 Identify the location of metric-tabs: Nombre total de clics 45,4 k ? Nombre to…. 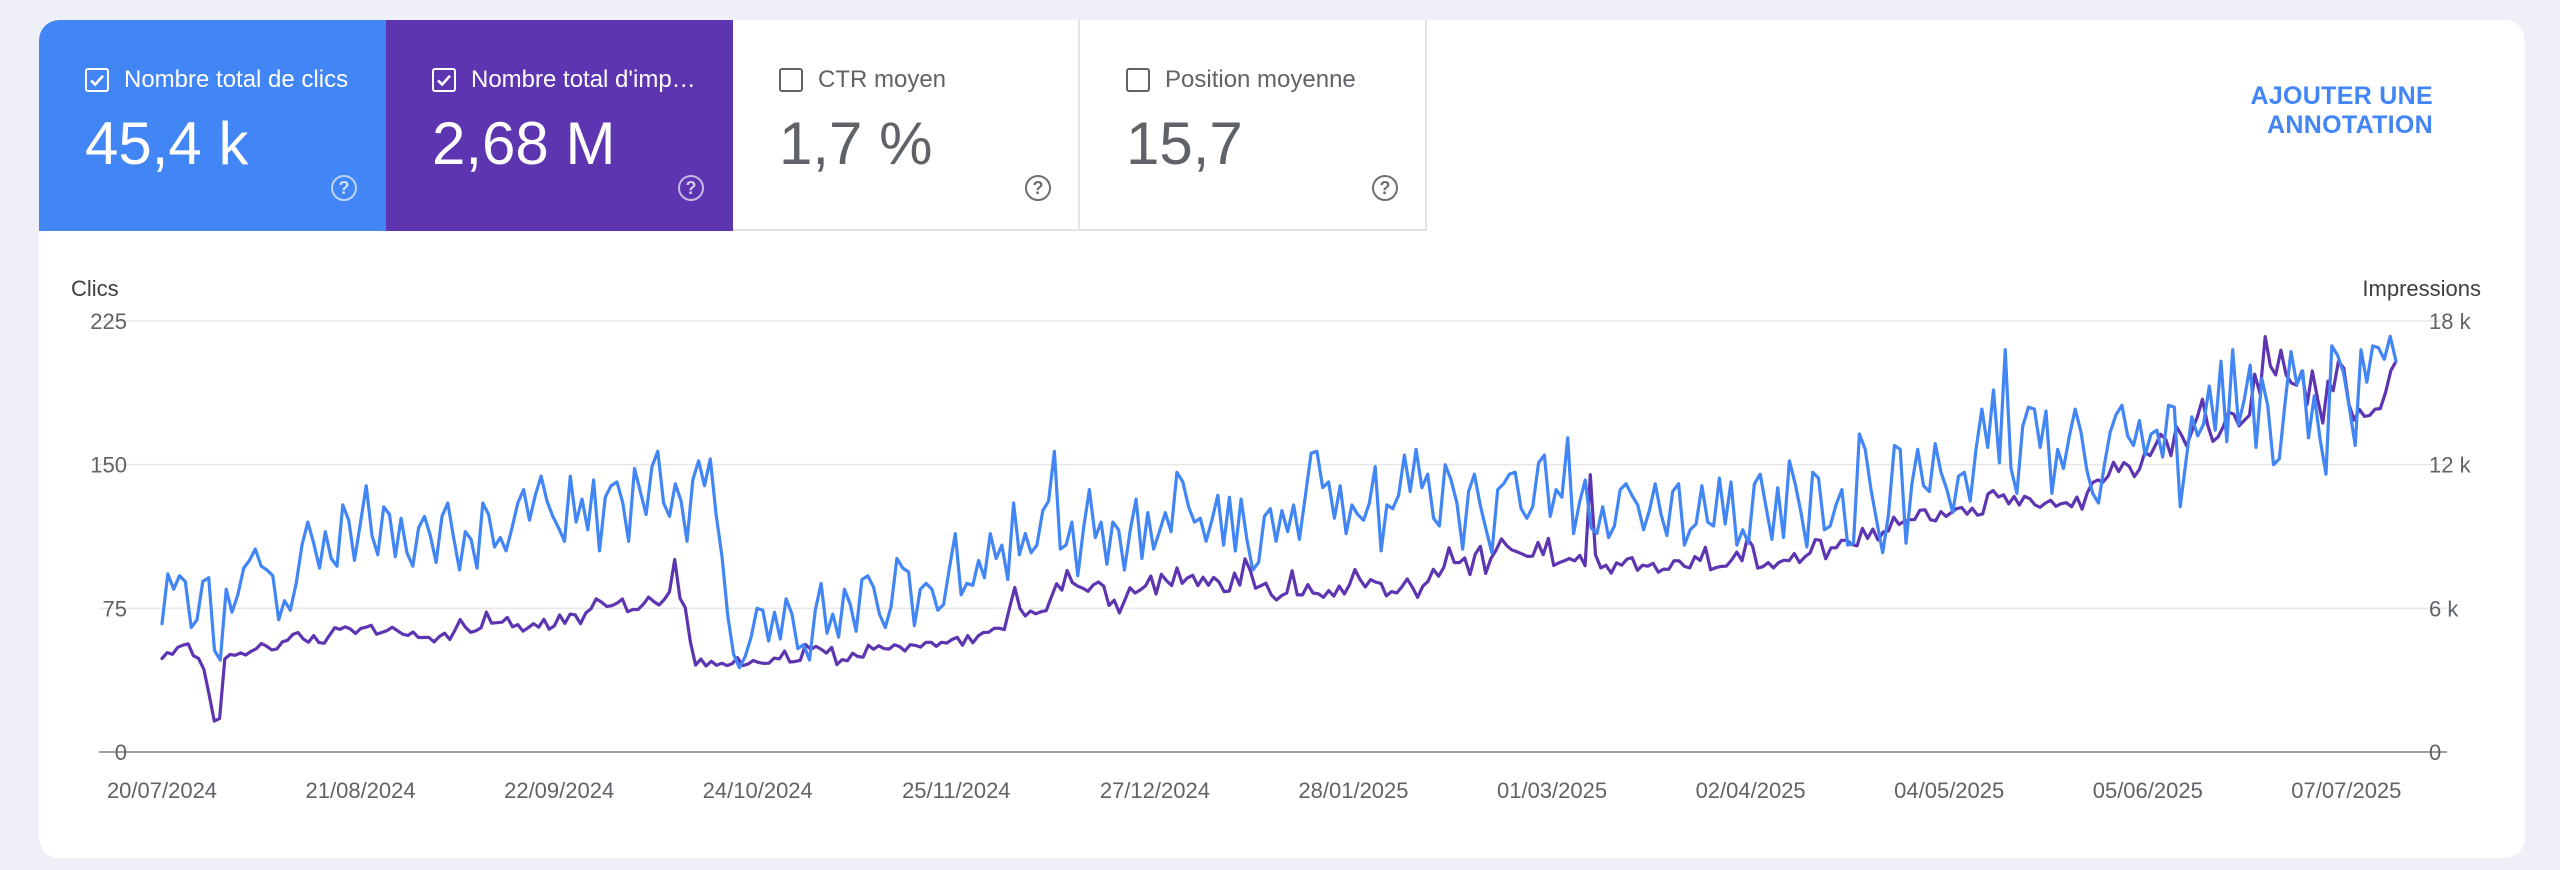
(733, 125).